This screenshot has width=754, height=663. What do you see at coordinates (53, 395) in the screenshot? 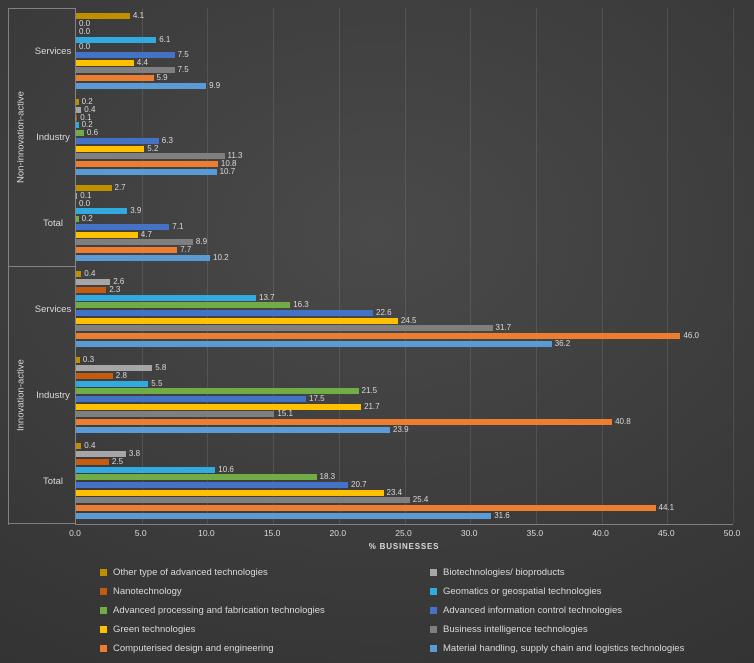
I see `category-label: Industry` at bounding box center [53, 395].